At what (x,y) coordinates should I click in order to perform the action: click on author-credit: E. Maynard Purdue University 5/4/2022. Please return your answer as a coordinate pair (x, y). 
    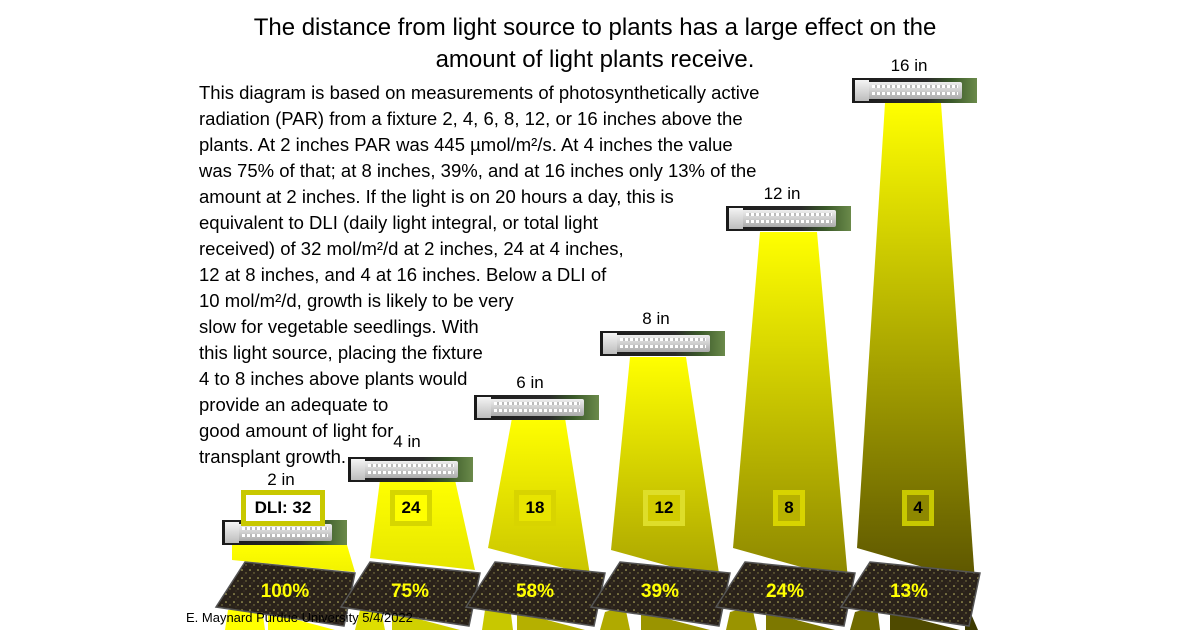
    Looking at the image, I should click on (299, 617).